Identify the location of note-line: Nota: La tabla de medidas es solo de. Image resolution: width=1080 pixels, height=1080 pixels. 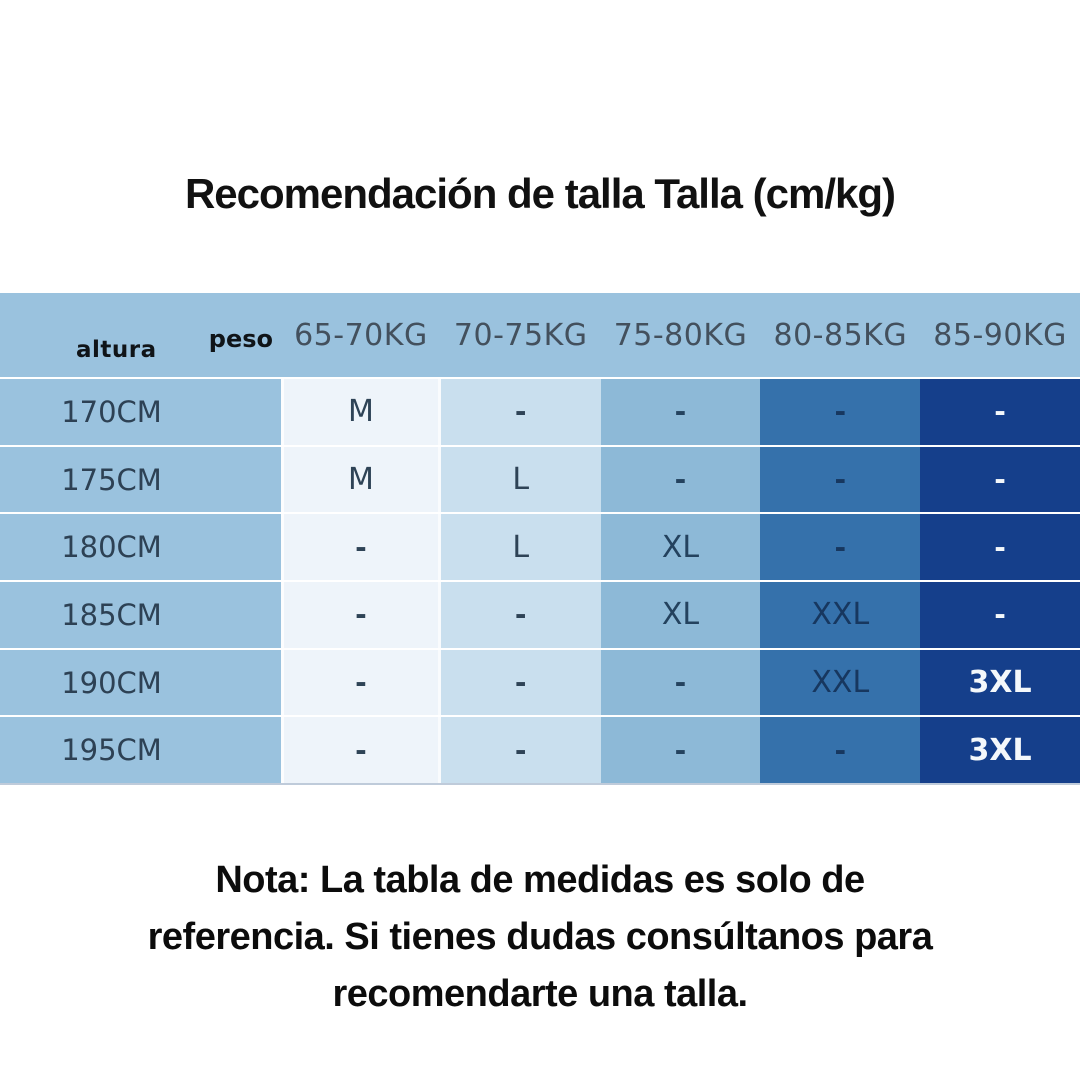
(540, 880).